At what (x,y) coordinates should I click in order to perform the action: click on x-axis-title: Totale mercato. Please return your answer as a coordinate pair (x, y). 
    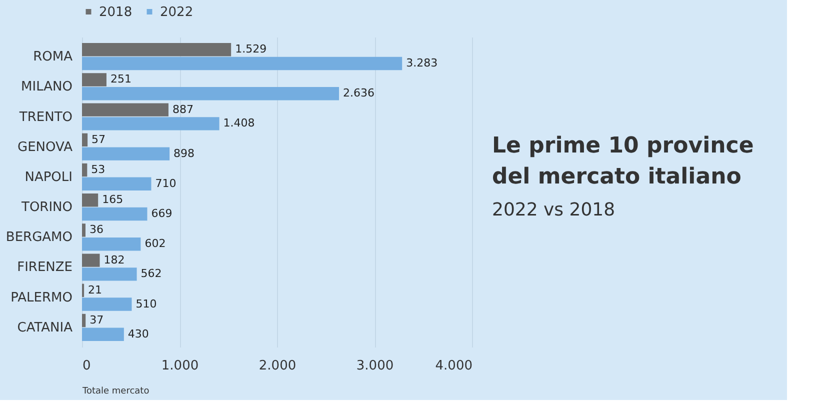
    Looking at the image, I should click on (116, 391).